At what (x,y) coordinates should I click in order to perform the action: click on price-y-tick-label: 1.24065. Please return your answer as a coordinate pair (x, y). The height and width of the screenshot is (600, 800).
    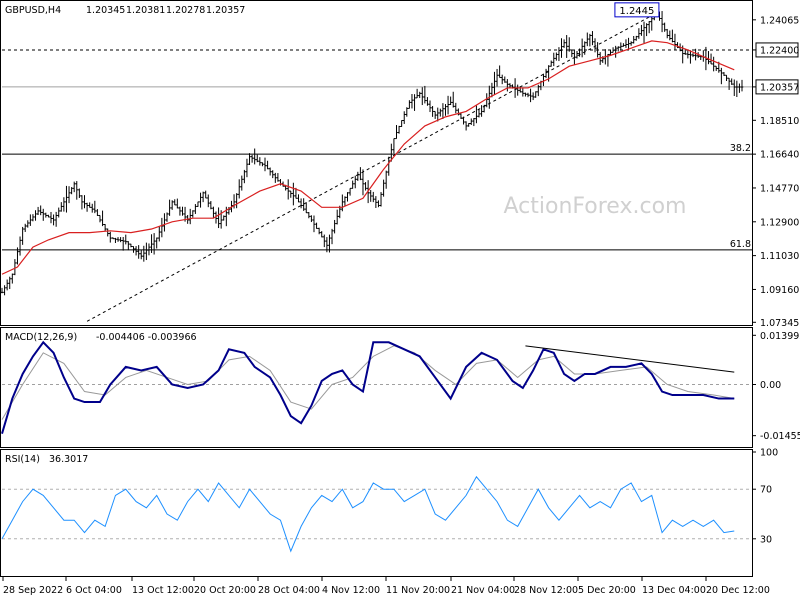
    Looking at the image, I should click on (779, 20).